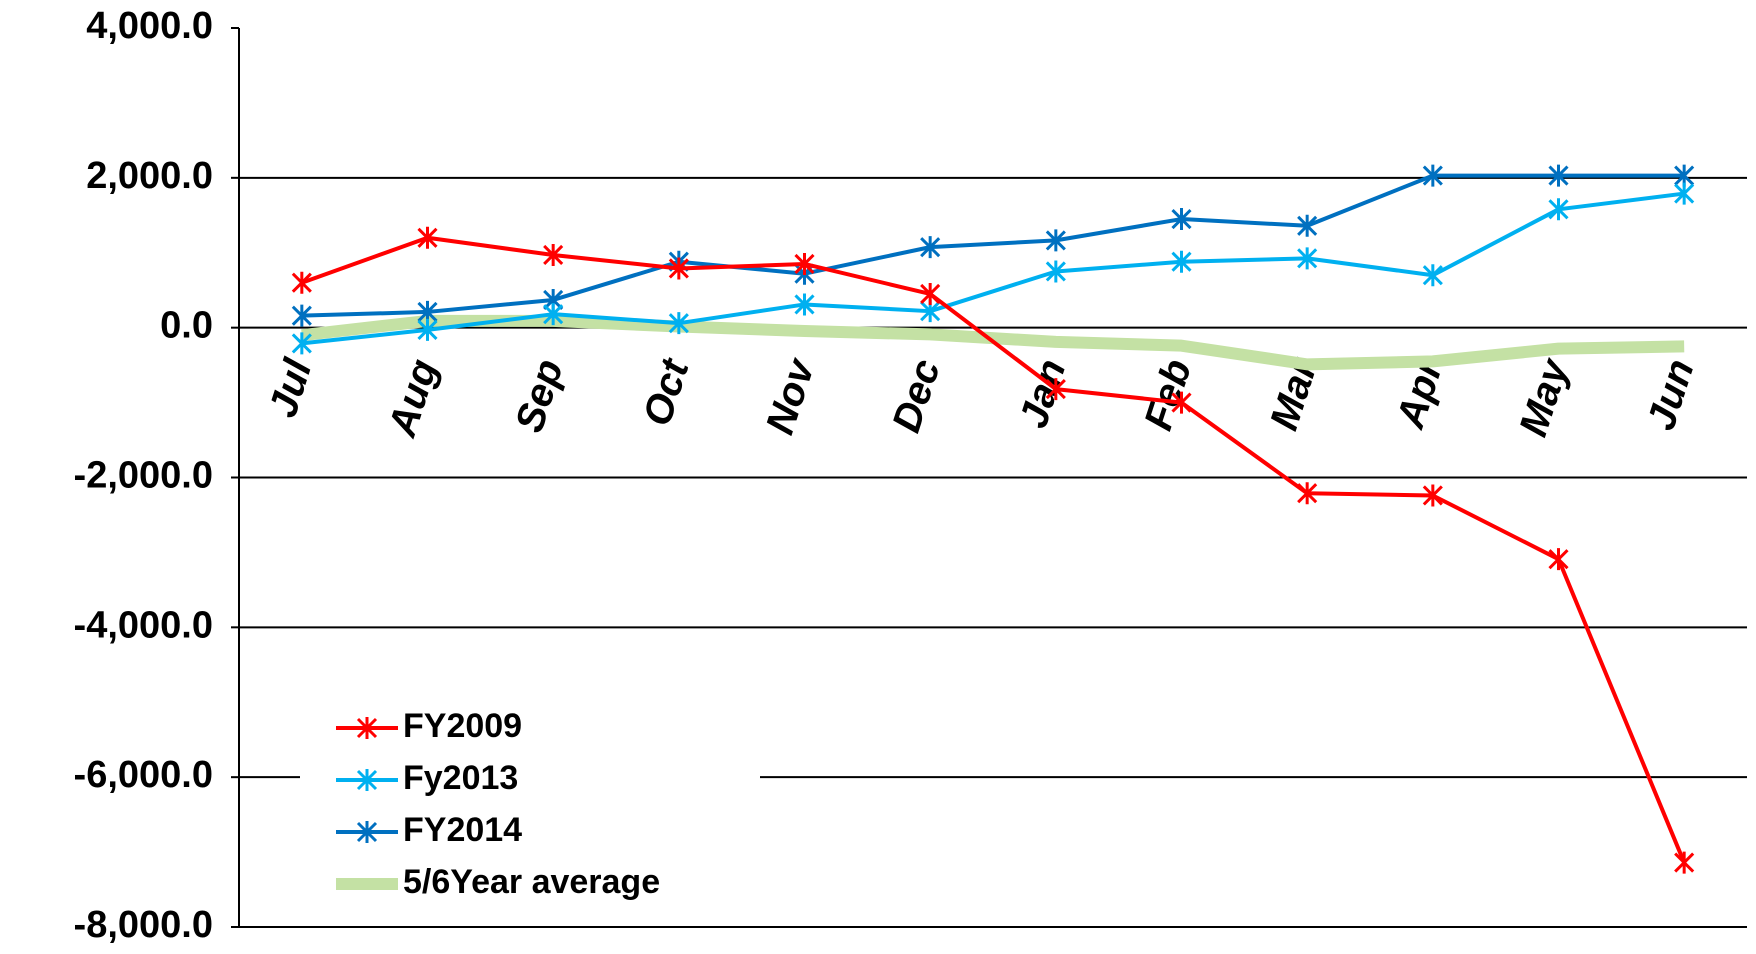  What do you see at coordinates (186, 326) in the screenshot?
I see `y-tick-label: 0.0` at bounding box center [186, 326].